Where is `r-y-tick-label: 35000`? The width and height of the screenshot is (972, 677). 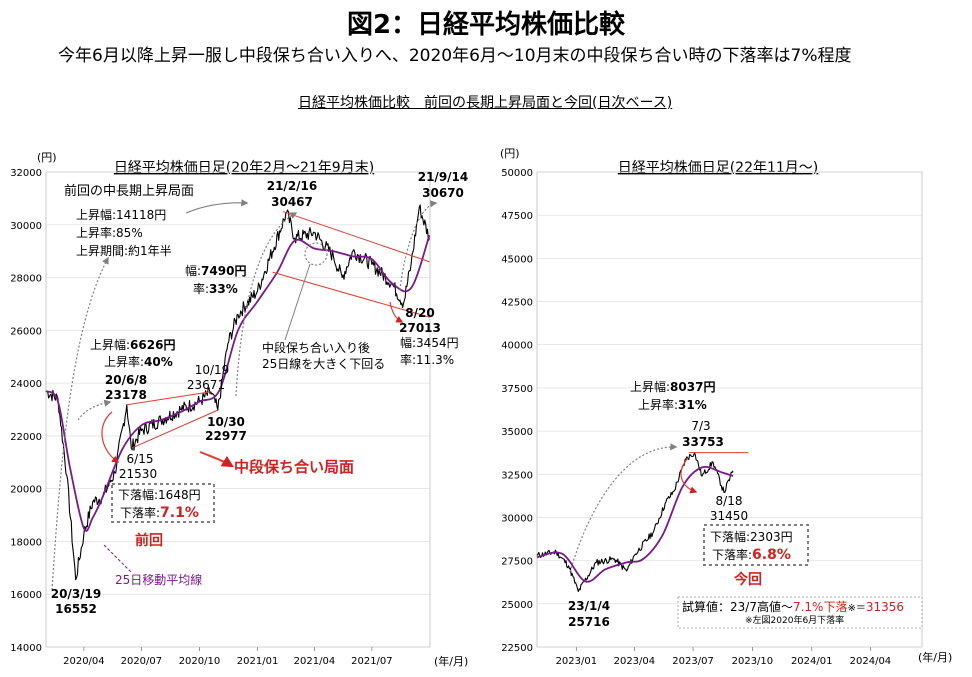
r-y-tick-label: 35000 is located at coordinates (517, 432).